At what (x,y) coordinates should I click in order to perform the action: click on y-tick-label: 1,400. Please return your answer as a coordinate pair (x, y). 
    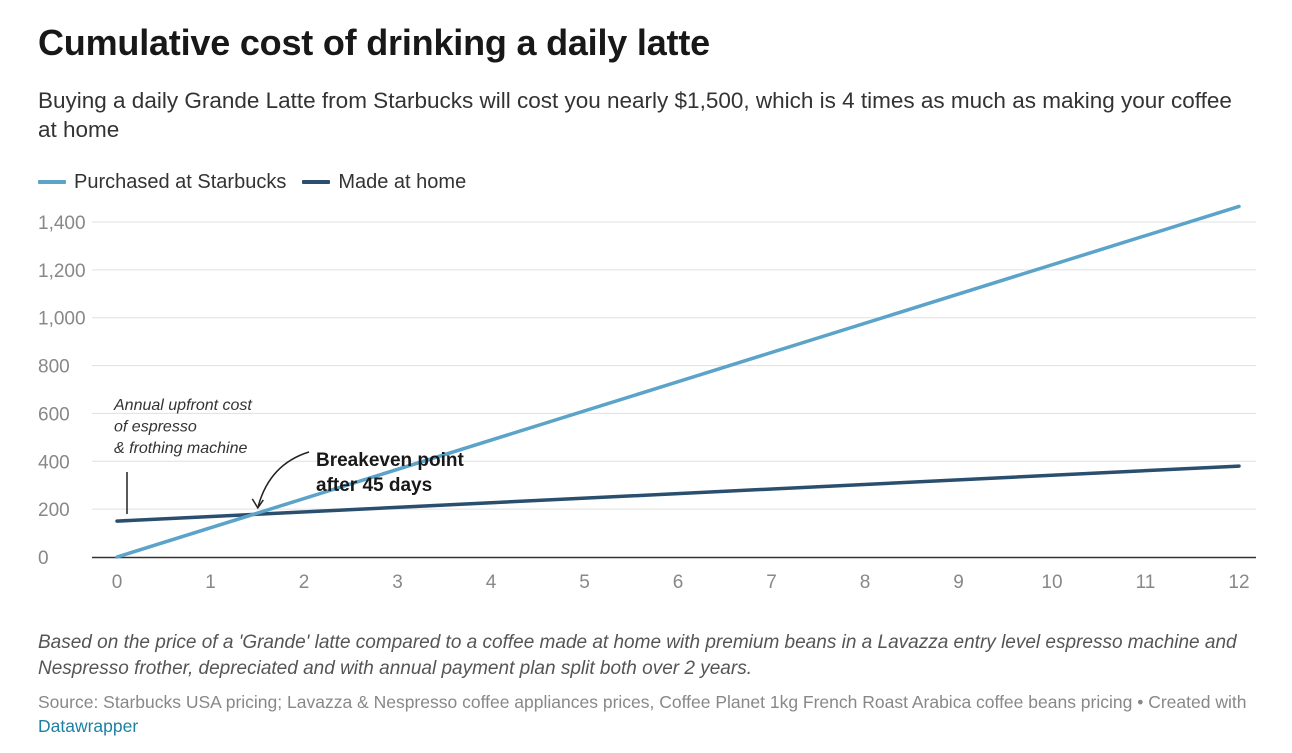
    Looking at the image, I should click on (62, 223).